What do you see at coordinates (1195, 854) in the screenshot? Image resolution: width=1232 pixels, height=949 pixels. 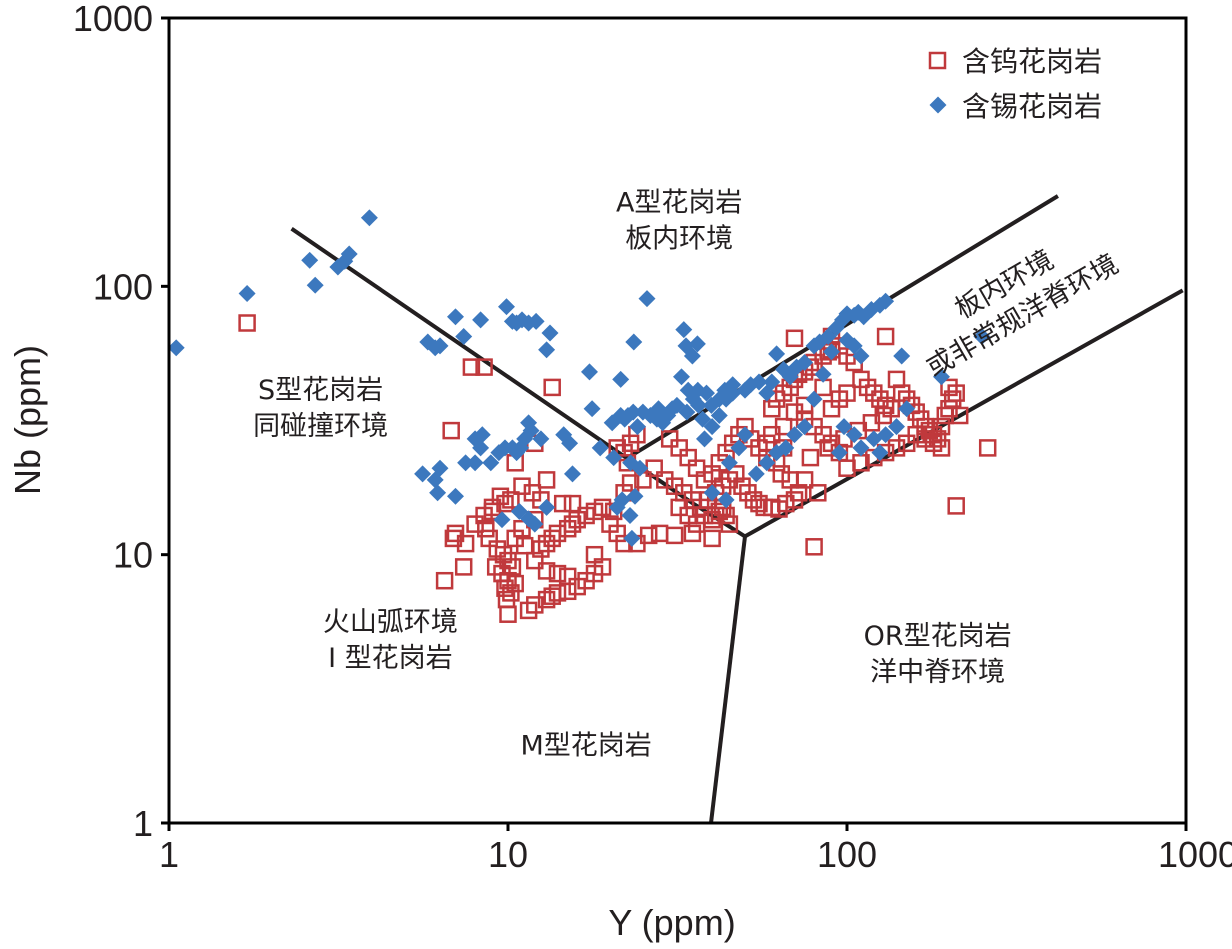 I see `x-tick-label: 1000` at bounding box center [1195, 854].